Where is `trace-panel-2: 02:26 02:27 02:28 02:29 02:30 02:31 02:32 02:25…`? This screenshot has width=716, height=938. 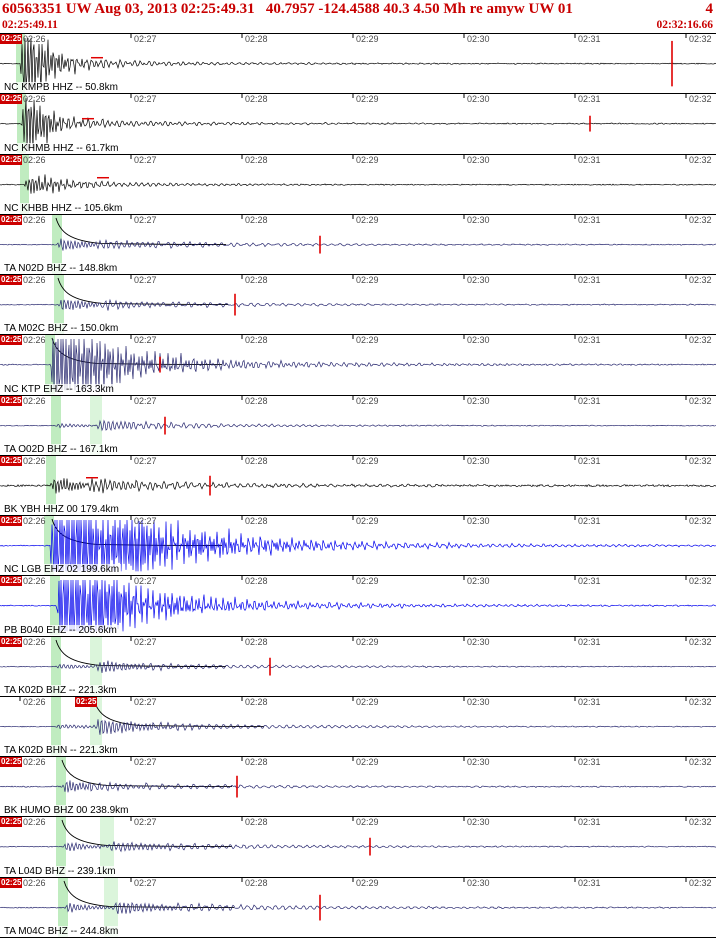 trace-panel-2: 02:26 02:27 02:28 02:29 02:30 02:31 02:32 02:25… is located at coordinates (358, 124).